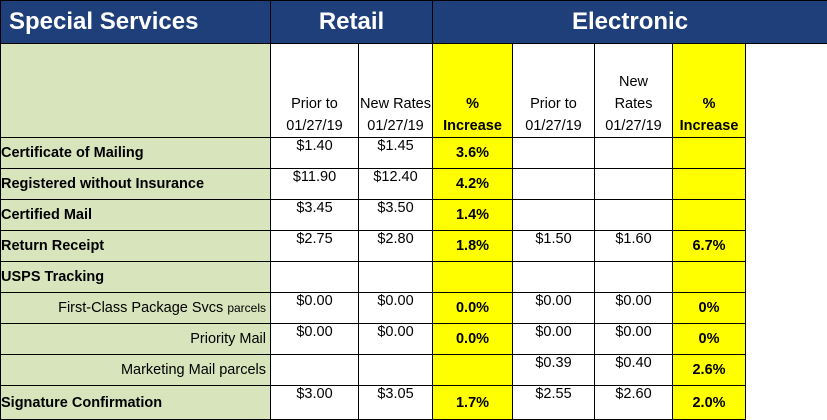 The height and width of the screenshot is (420, 827). Describe the element at coordinates (473, 246) in the screenshot. I see `retail-pct-cell: 1.8%` at that location.